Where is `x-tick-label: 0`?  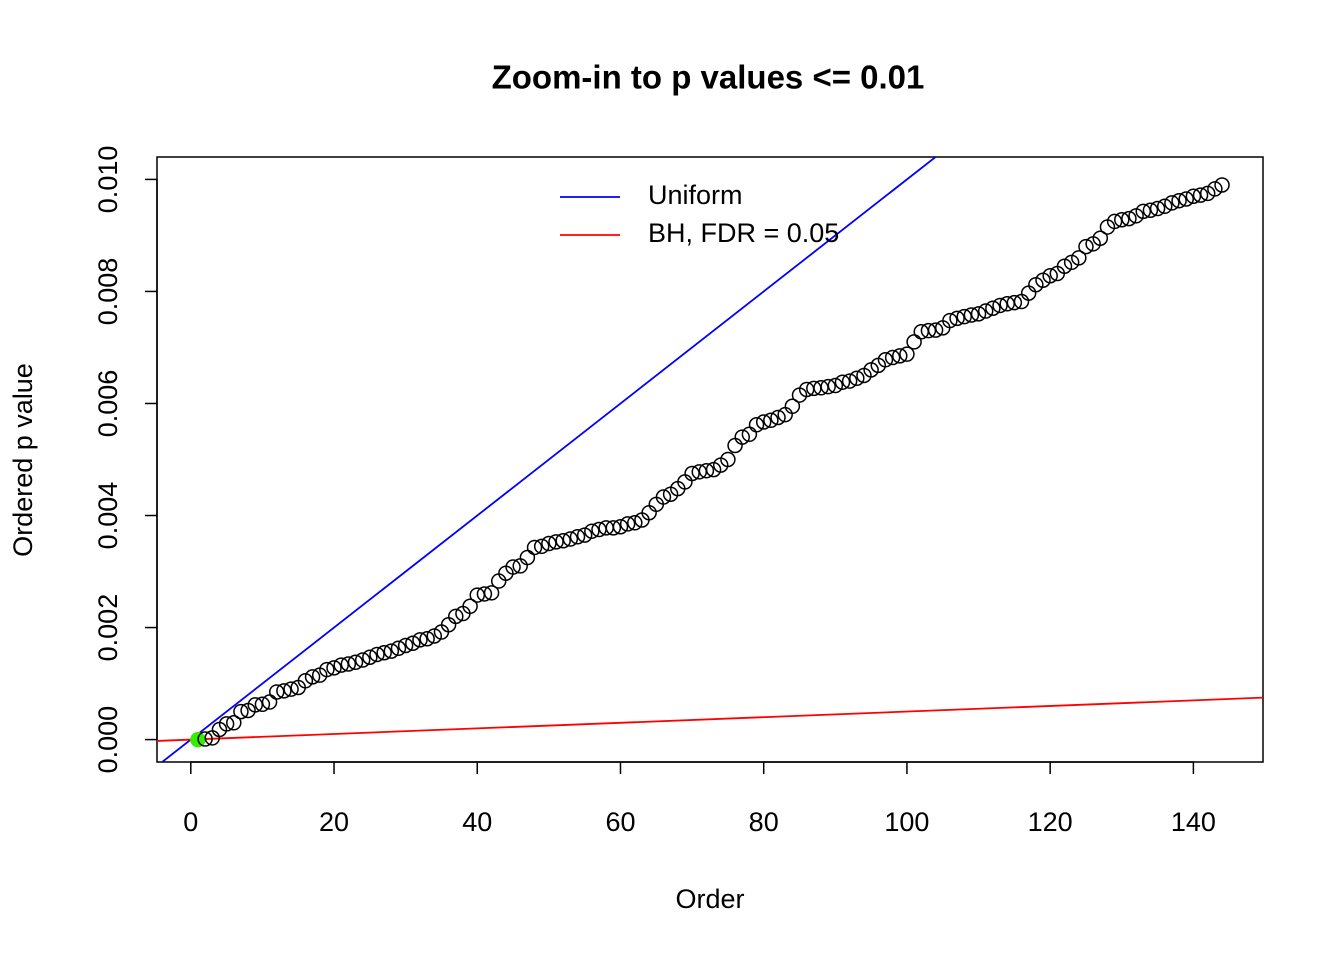
x-tick-label: 0 is located at coordinates (190, 822).